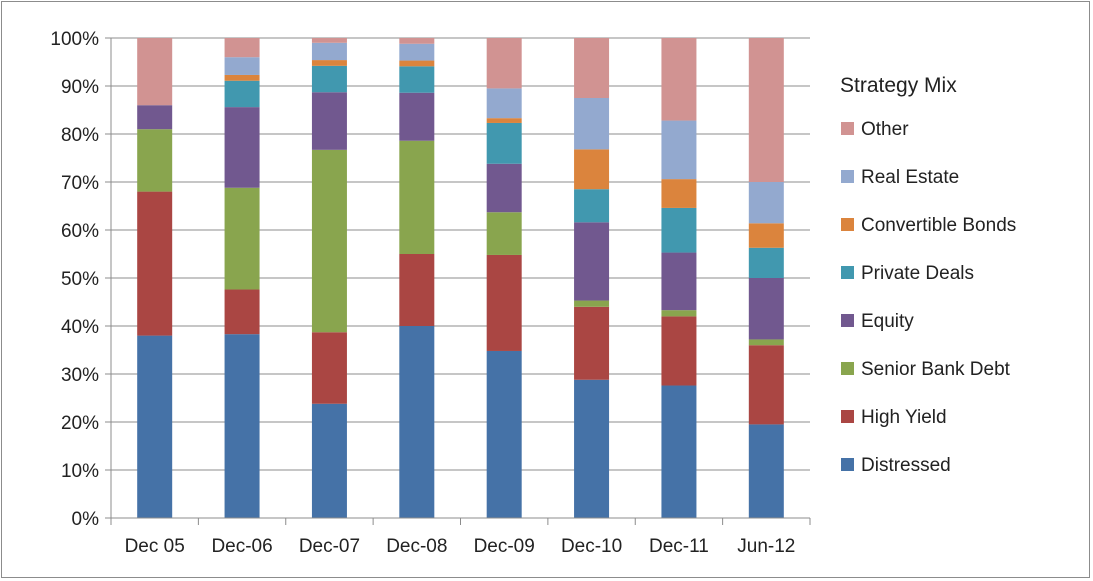  What do you see at coordinates (80, 471) in the screenshot?
I see `y-tick-label: 10%` at bounding box center [80, 471].